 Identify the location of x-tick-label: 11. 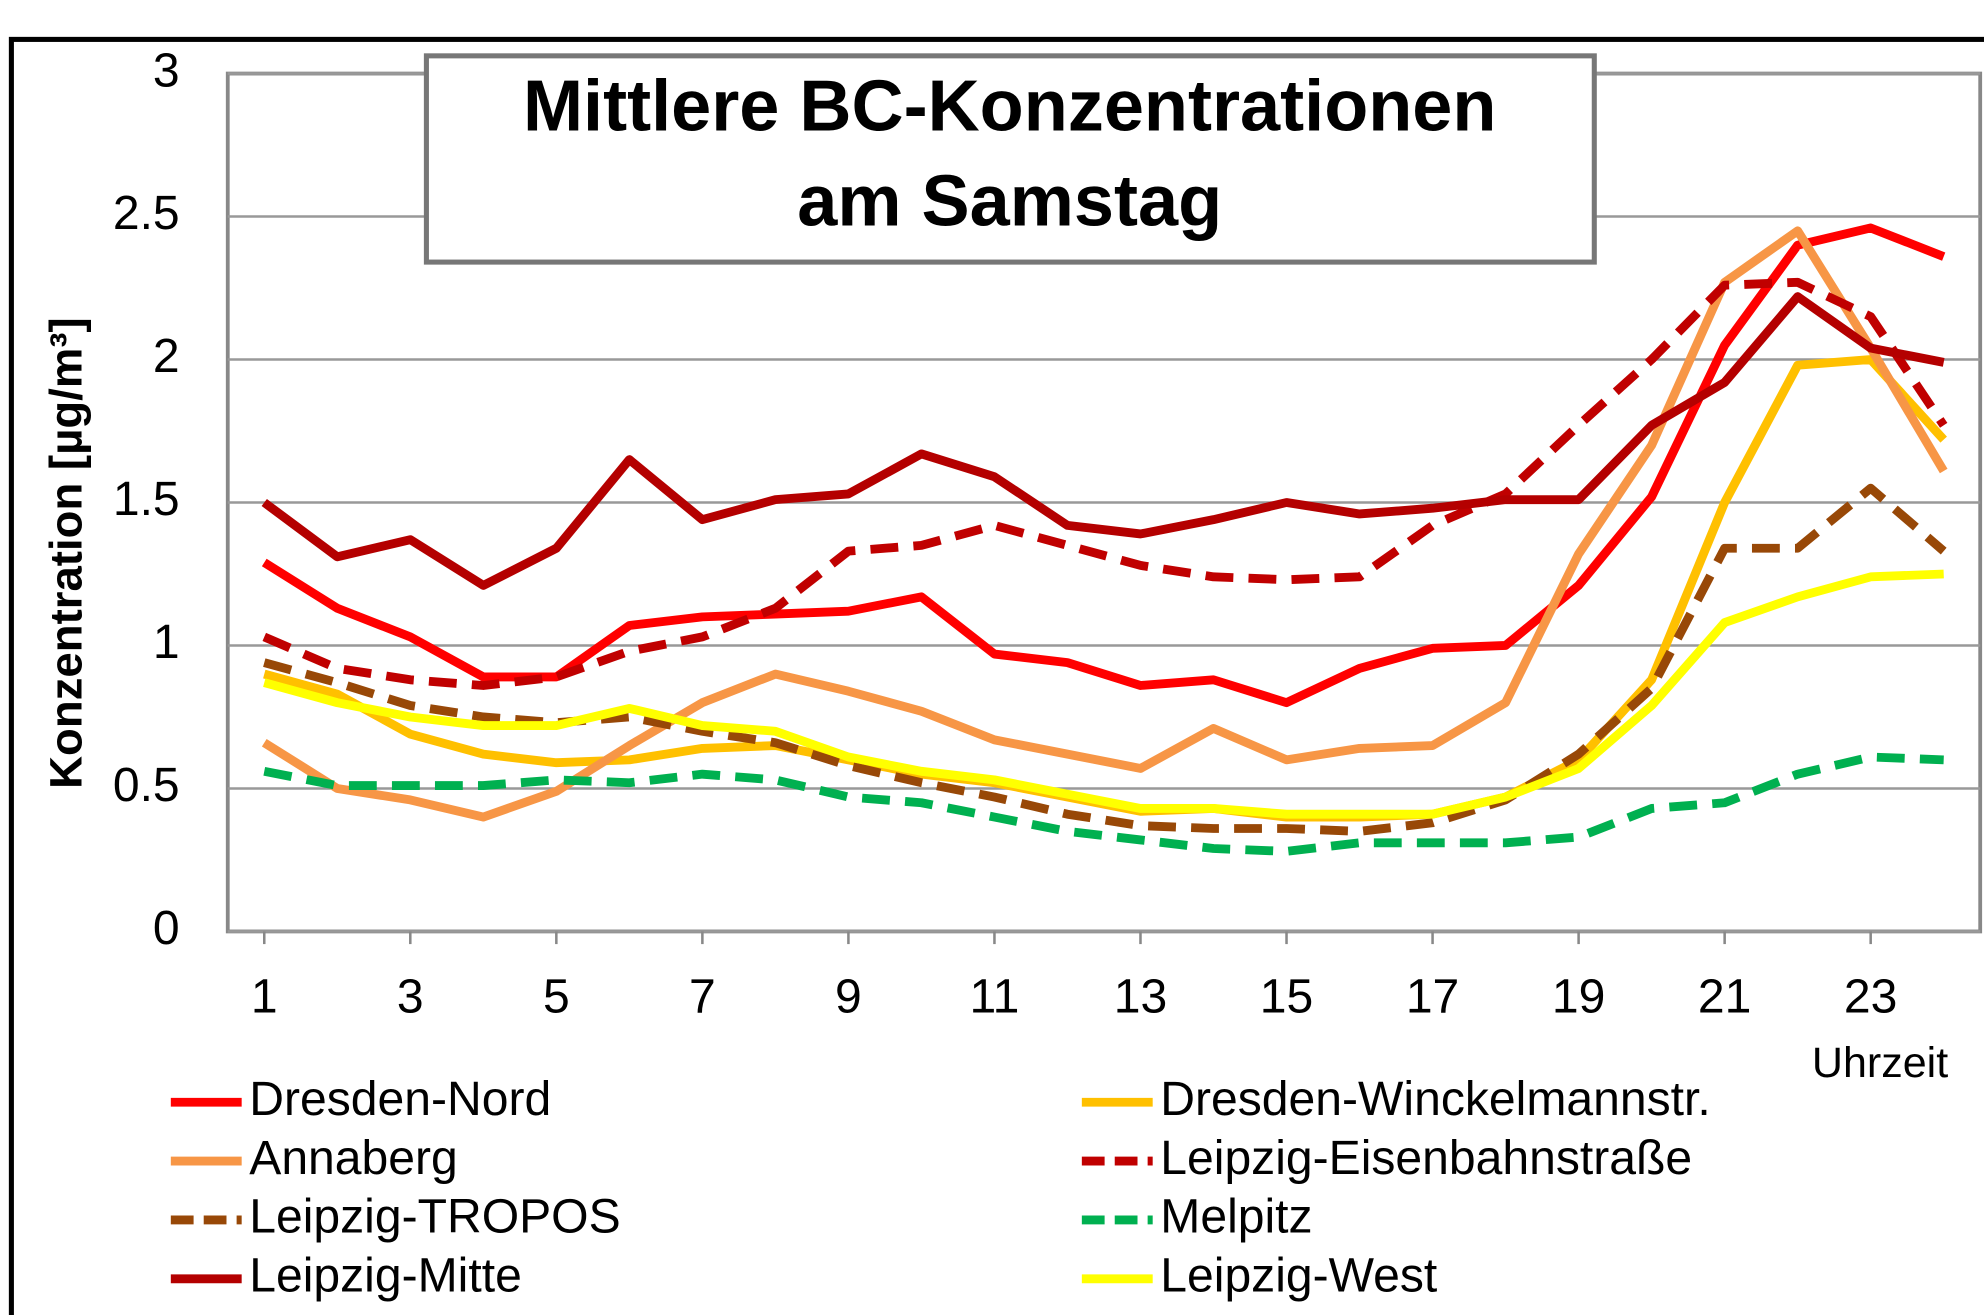
(994, 996).